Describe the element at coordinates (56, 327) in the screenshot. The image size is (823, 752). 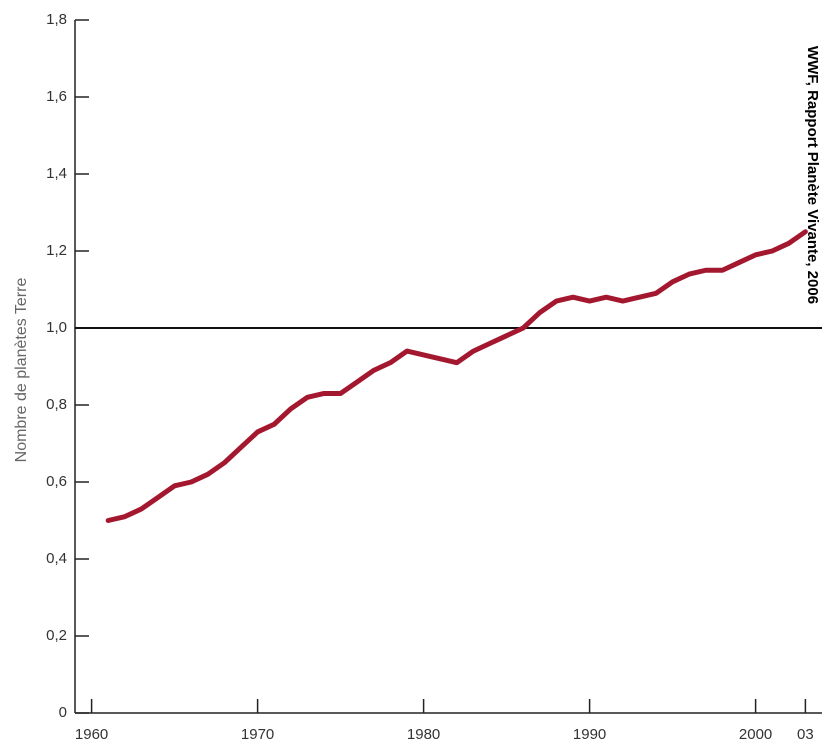
I see `y-tick-label: 1,0` at that location.